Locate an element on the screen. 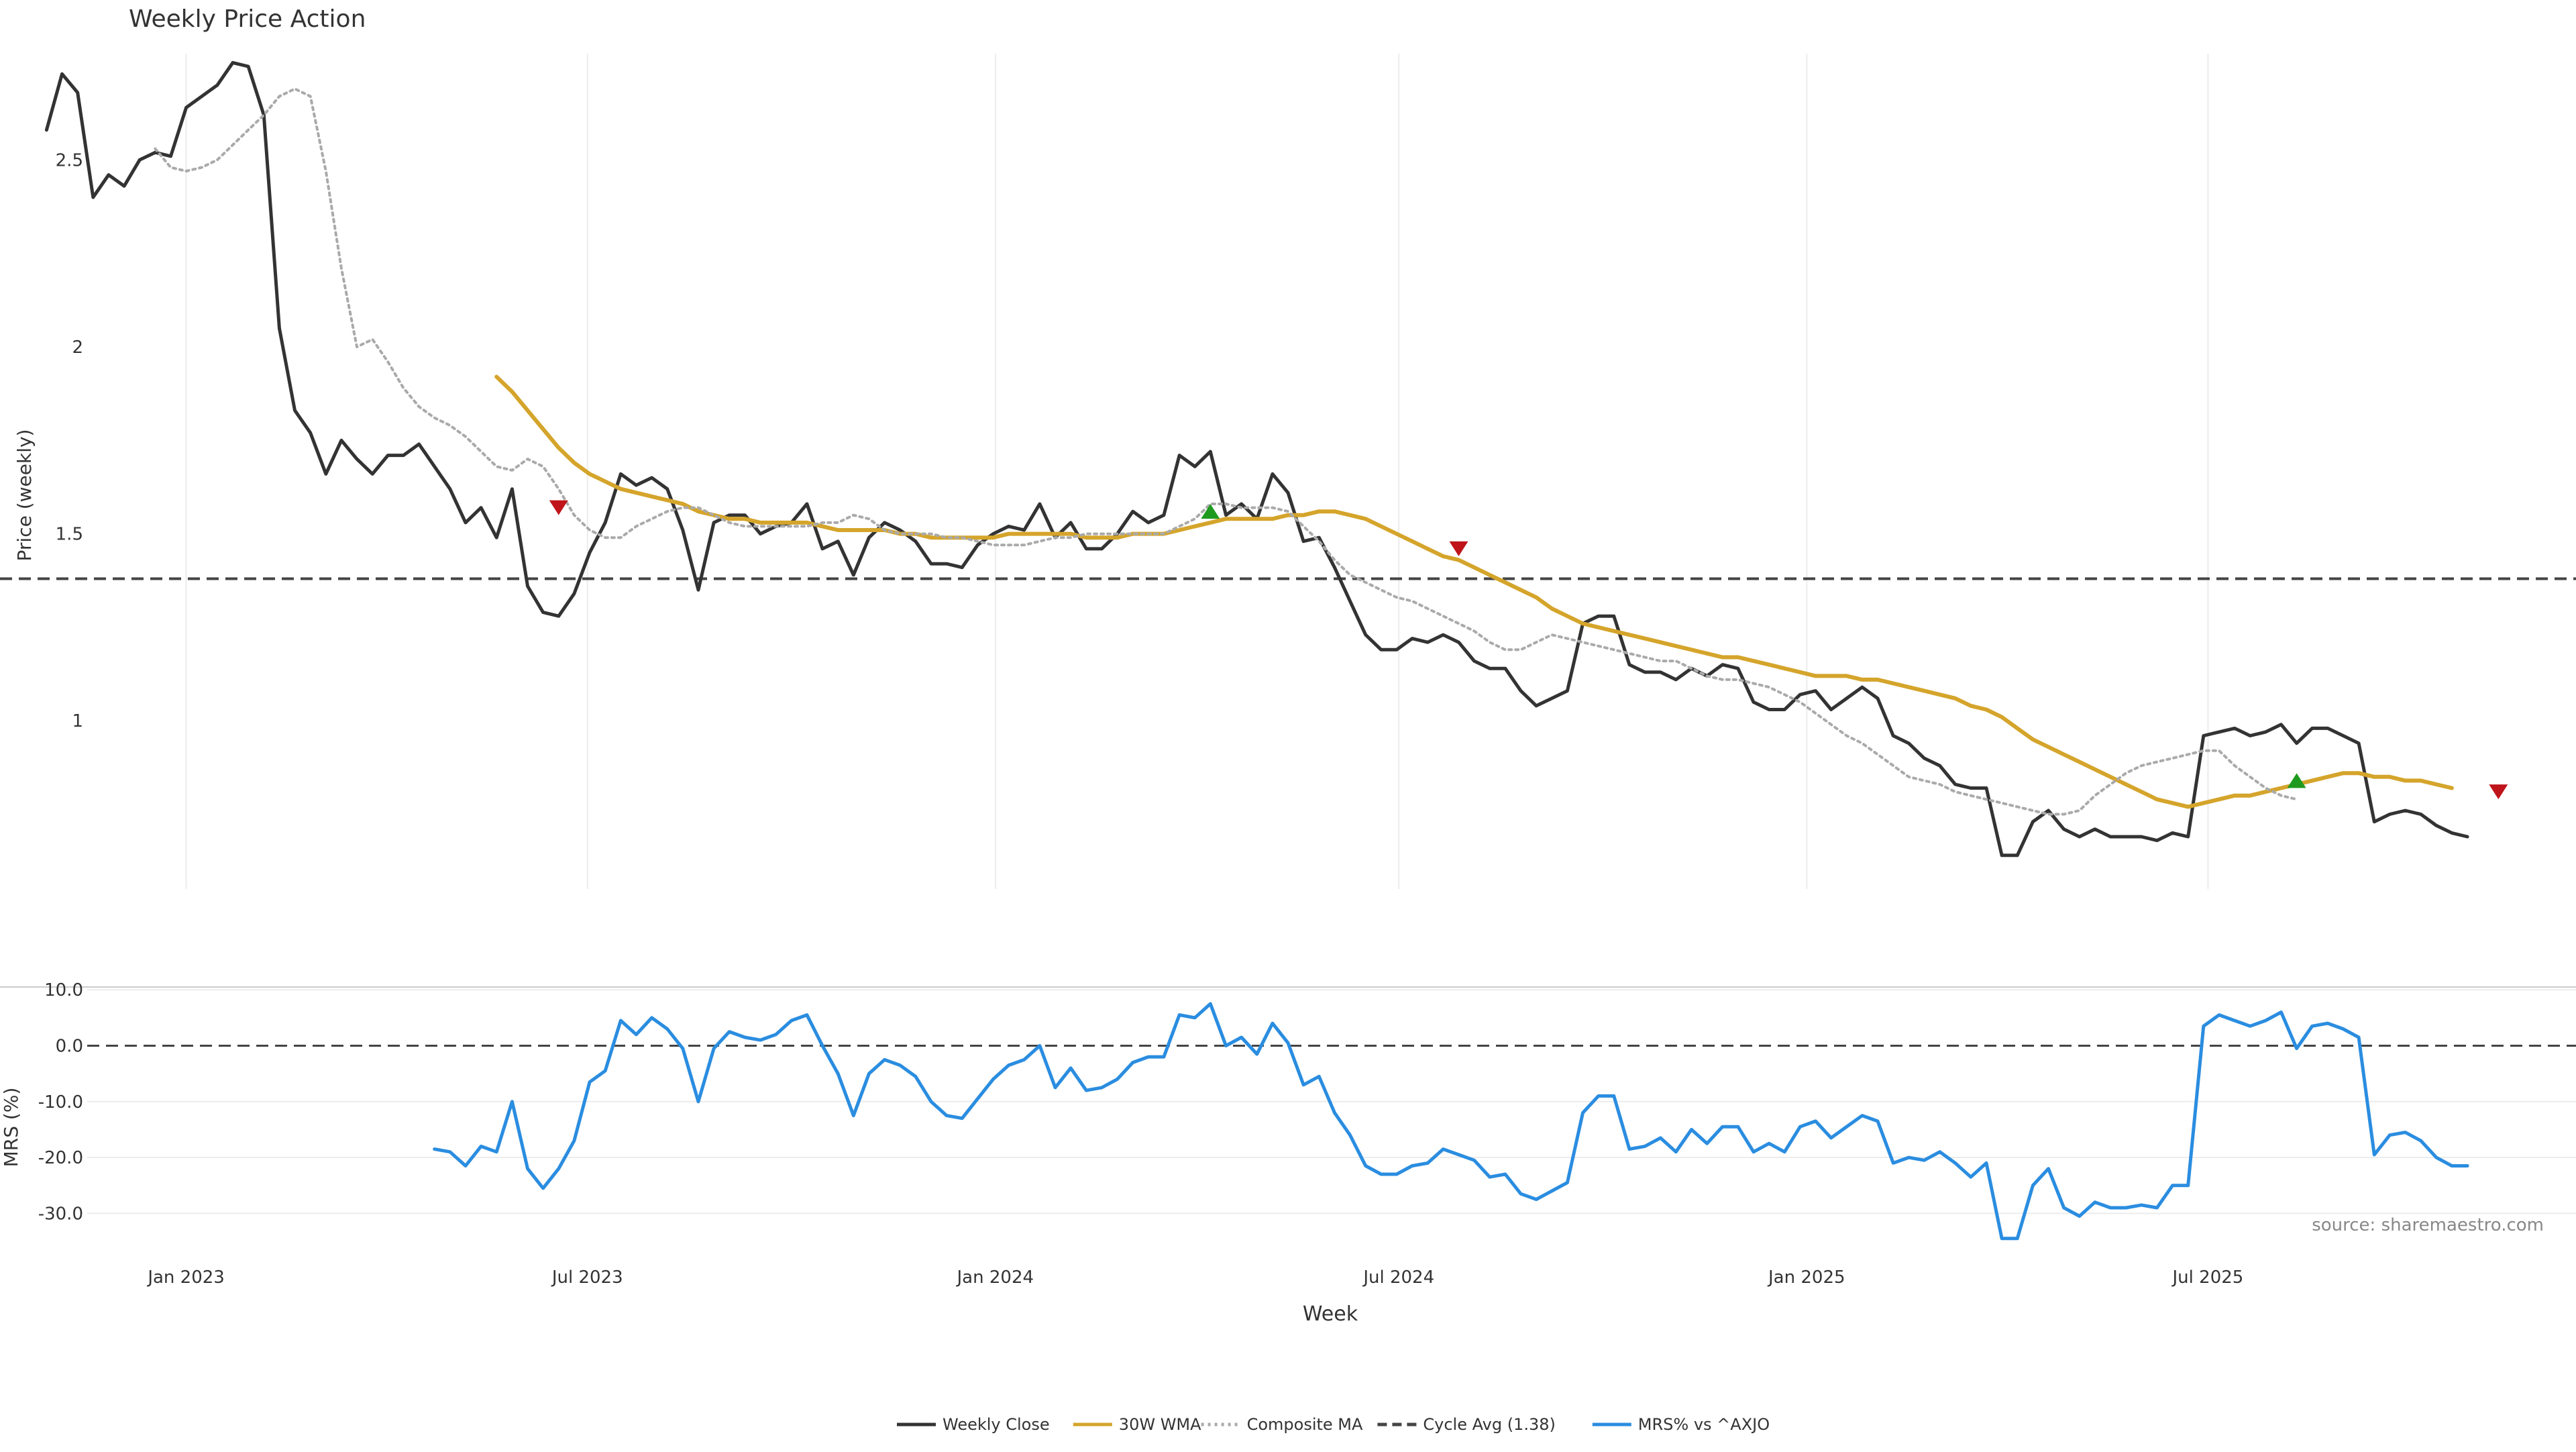 The width and height of the screenshot is (2576, 1452). x-axis-label: Week is located at coordinates (1330, 1314).